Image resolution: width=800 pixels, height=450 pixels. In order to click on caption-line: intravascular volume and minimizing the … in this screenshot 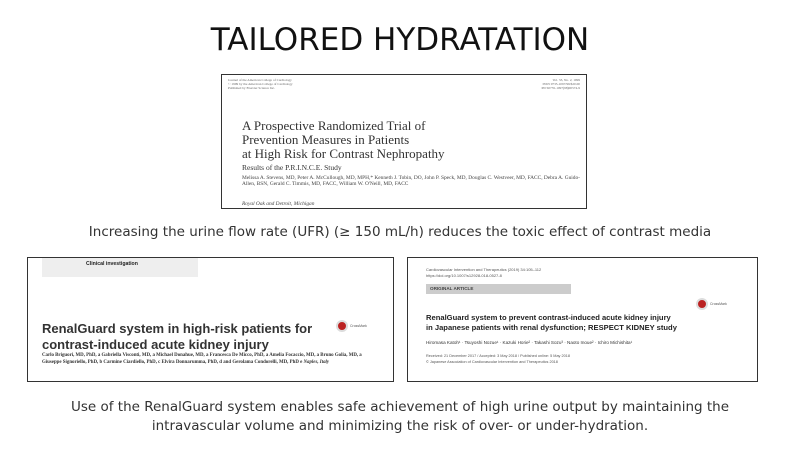, I will do `click(400, 426)`.